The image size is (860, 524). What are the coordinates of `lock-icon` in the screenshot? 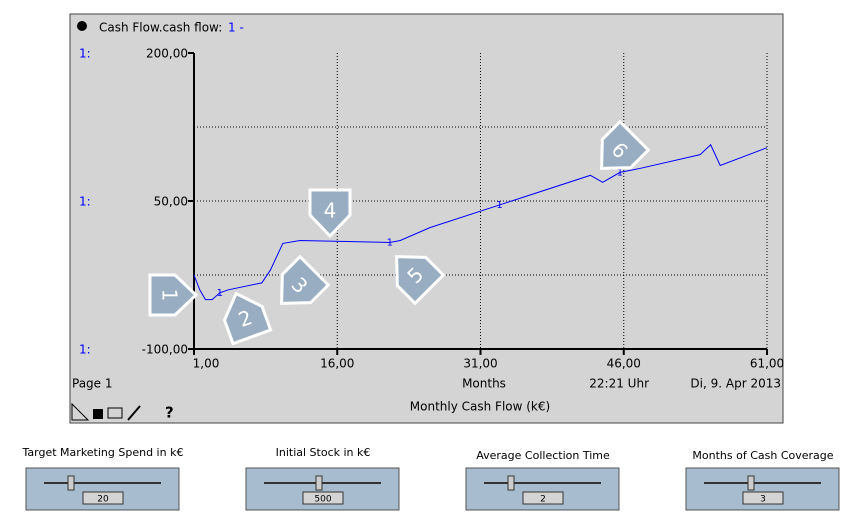 It's located at (98, 414).